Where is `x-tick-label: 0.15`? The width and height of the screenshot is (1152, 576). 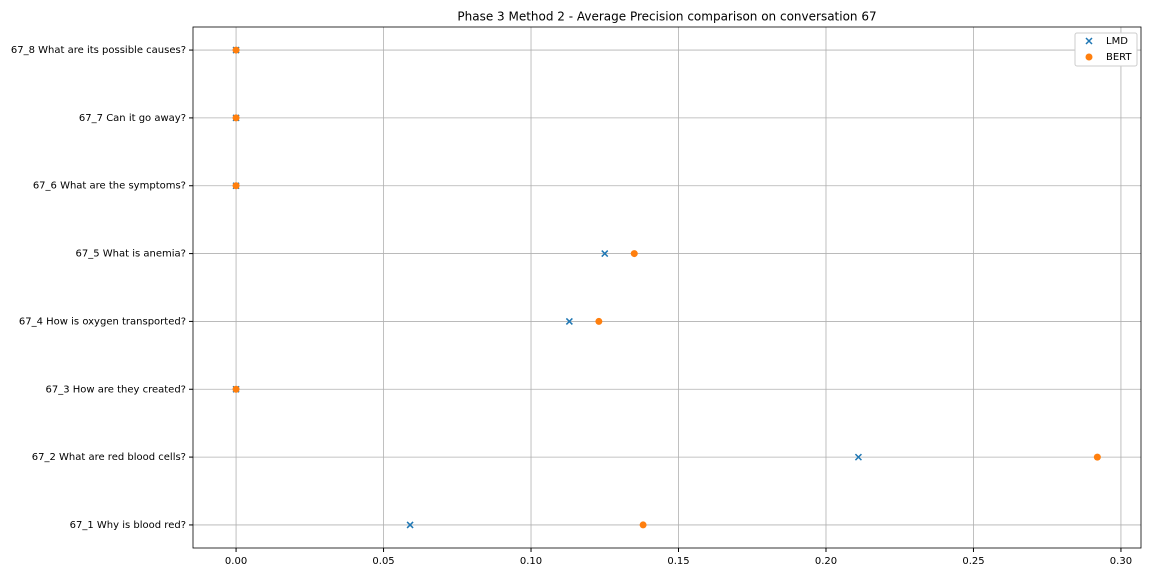 x-tick-label: 0.15 is located at coordinates (678, 561).